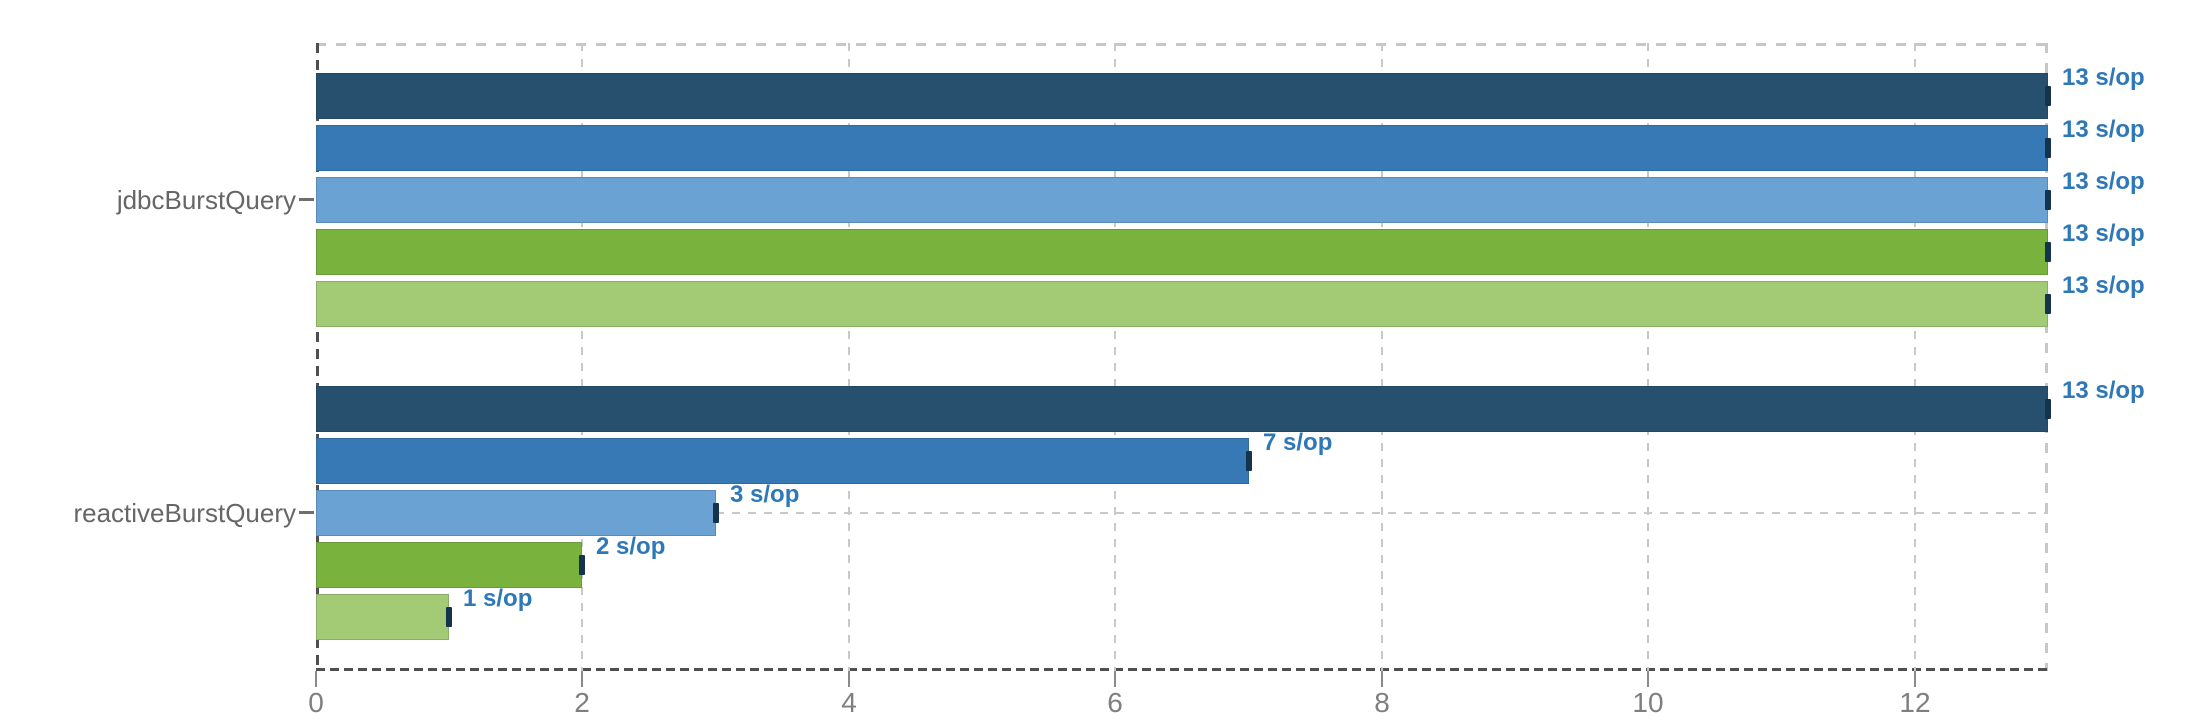 This screenshot has width=2192, height=728. Describe the element at coordinates (1115, 702) in the screenshot. I see `x-tick-label: 6` at that location.